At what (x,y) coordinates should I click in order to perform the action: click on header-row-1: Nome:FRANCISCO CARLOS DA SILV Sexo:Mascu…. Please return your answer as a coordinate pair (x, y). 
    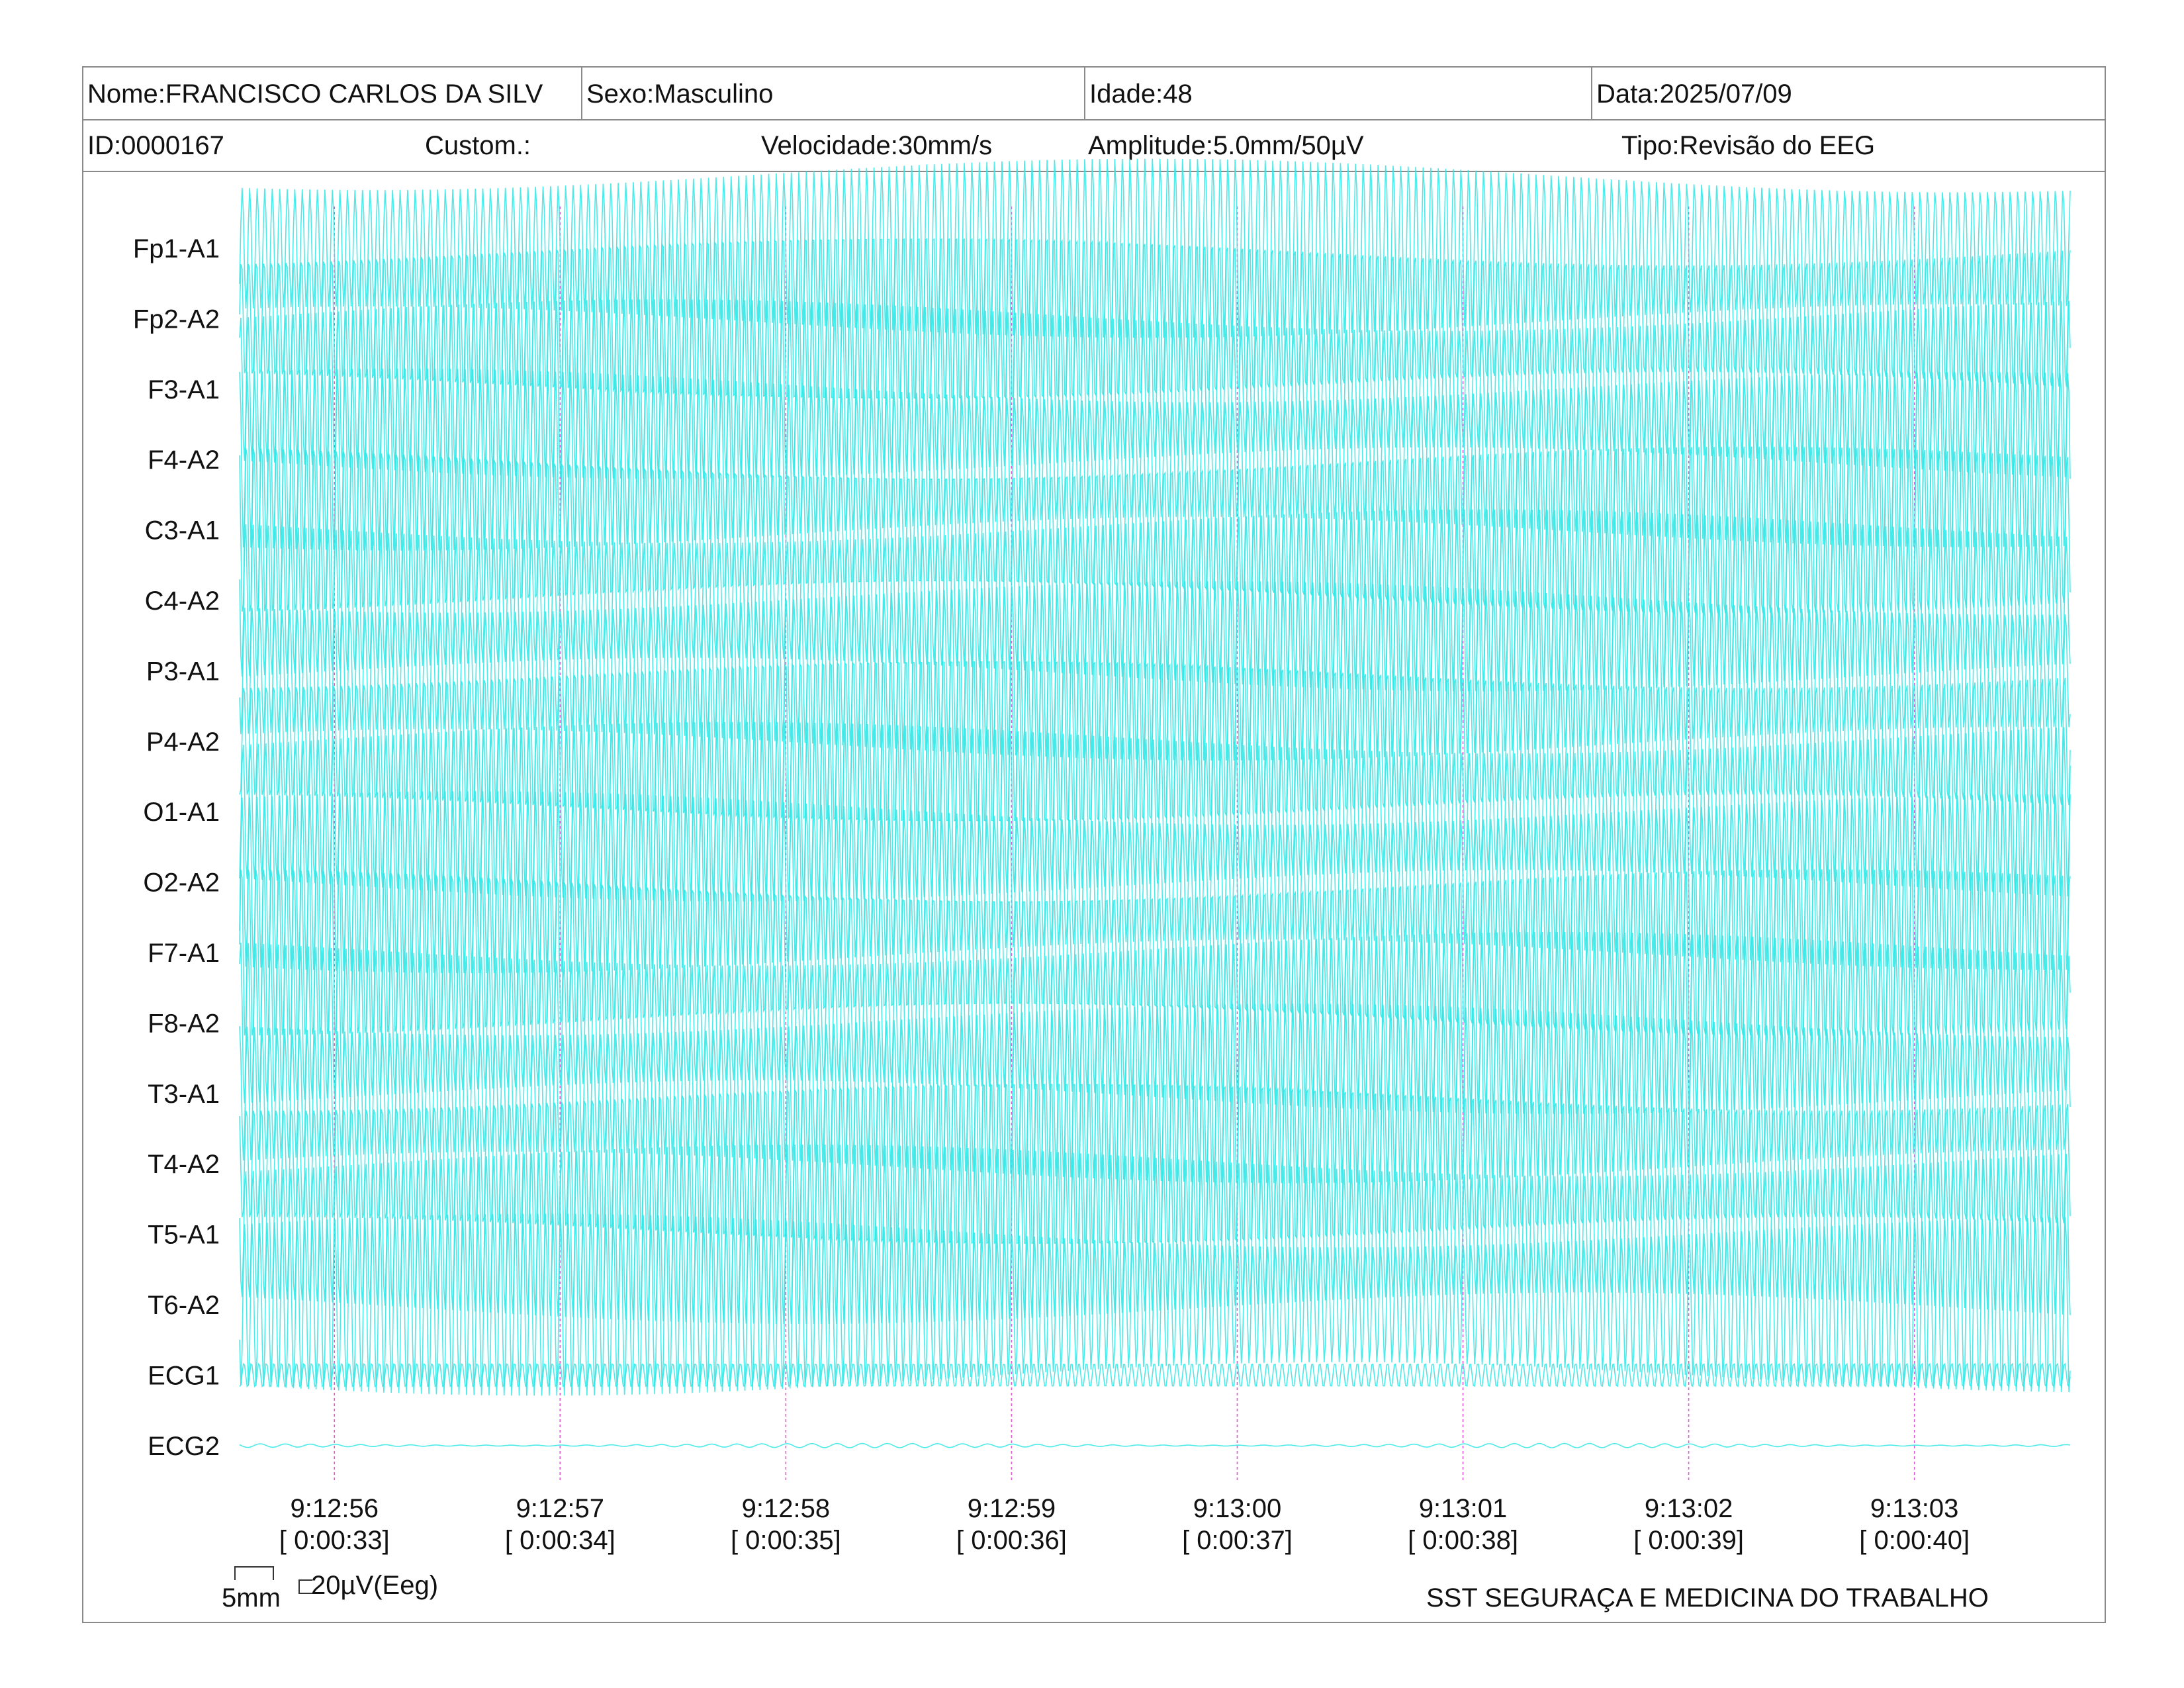
    Looking at the image, I should click on (1094, 94).